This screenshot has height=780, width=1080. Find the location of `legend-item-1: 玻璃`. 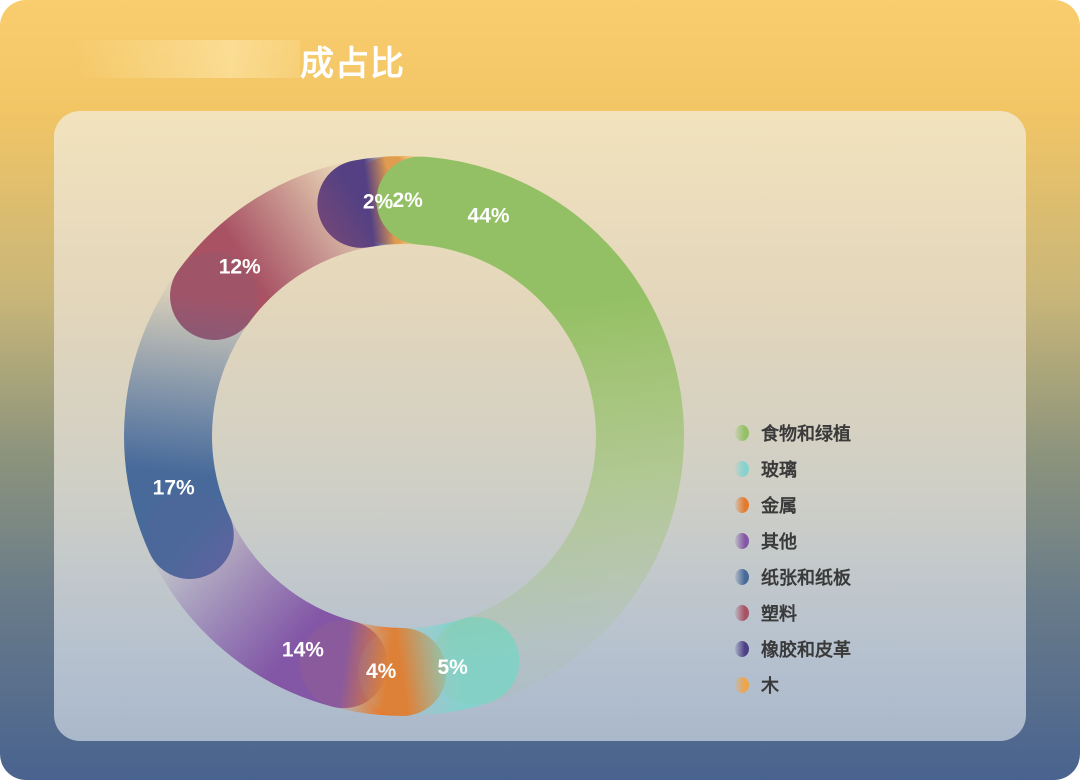

legend-item-1: 玻璃 is located at coordinates (793, 469).